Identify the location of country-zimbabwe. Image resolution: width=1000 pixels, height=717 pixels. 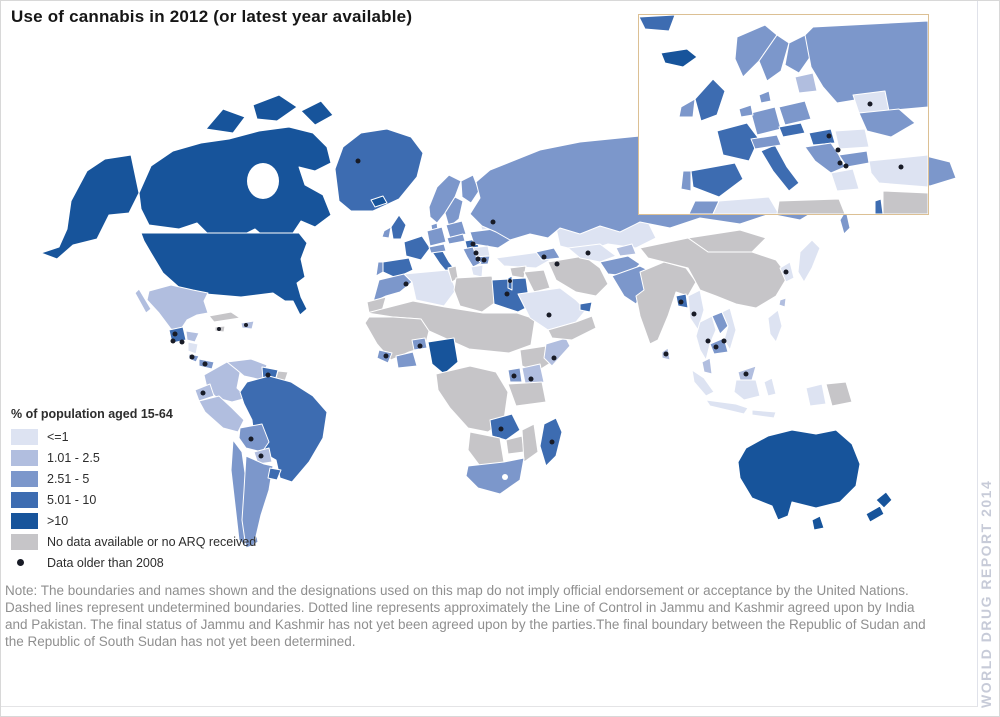
(515, 445).